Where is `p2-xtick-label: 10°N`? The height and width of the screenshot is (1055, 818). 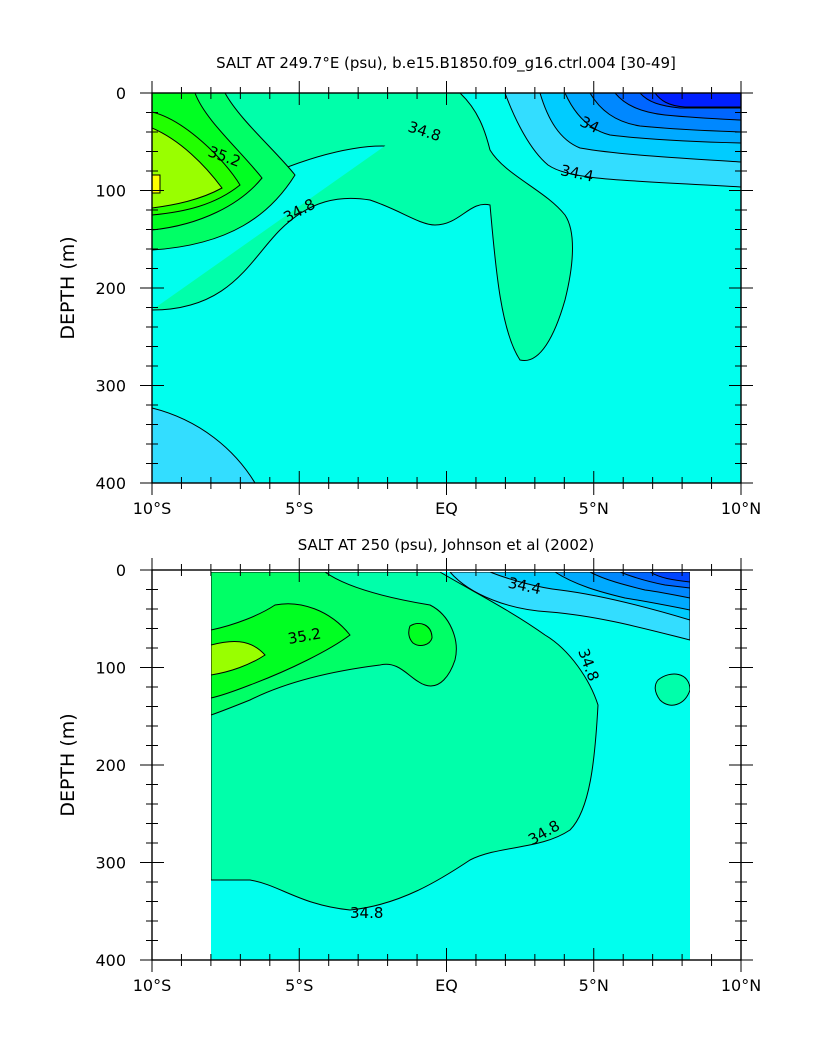 p2-xtick-label: 10°N is located at coordinates (741, 985).